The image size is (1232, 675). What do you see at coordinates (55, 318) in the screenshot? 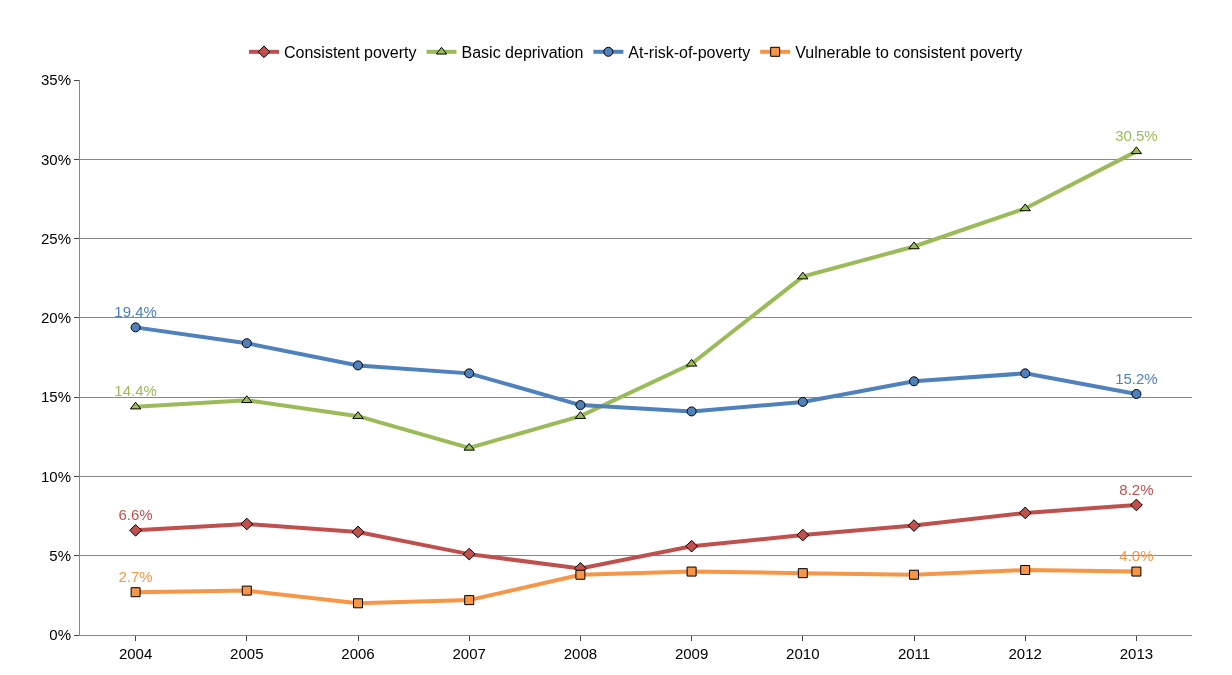
I see `y-tick-label: 20%` at bounding box center [55, 318].